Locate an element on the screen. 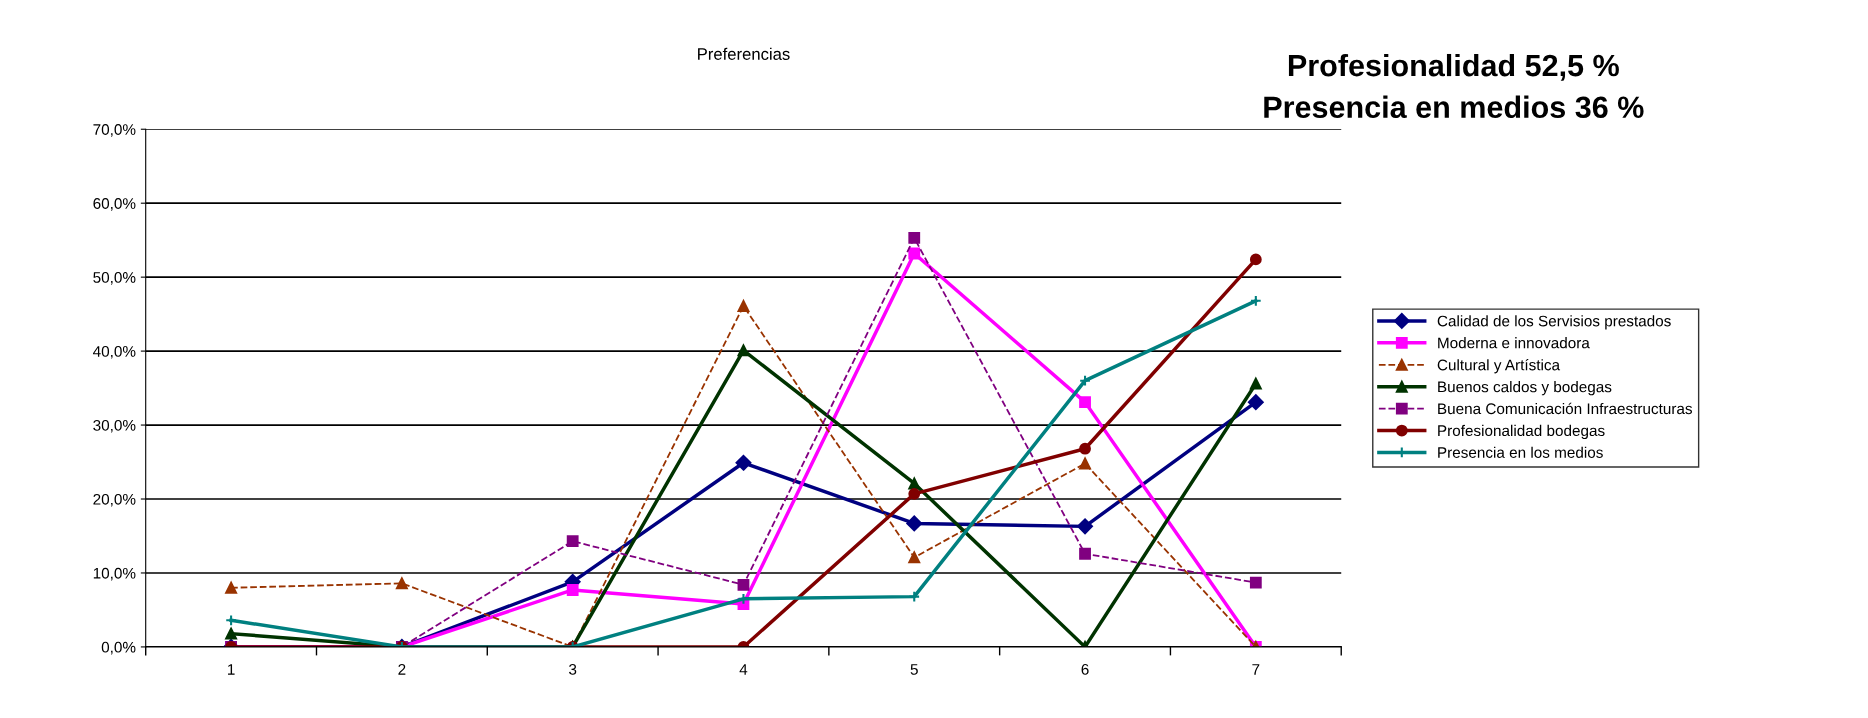 The height and width of the screenshot is (718, 1868). legend-label: Buenos caldos y bodegas is located at coordinates (1525, 388).